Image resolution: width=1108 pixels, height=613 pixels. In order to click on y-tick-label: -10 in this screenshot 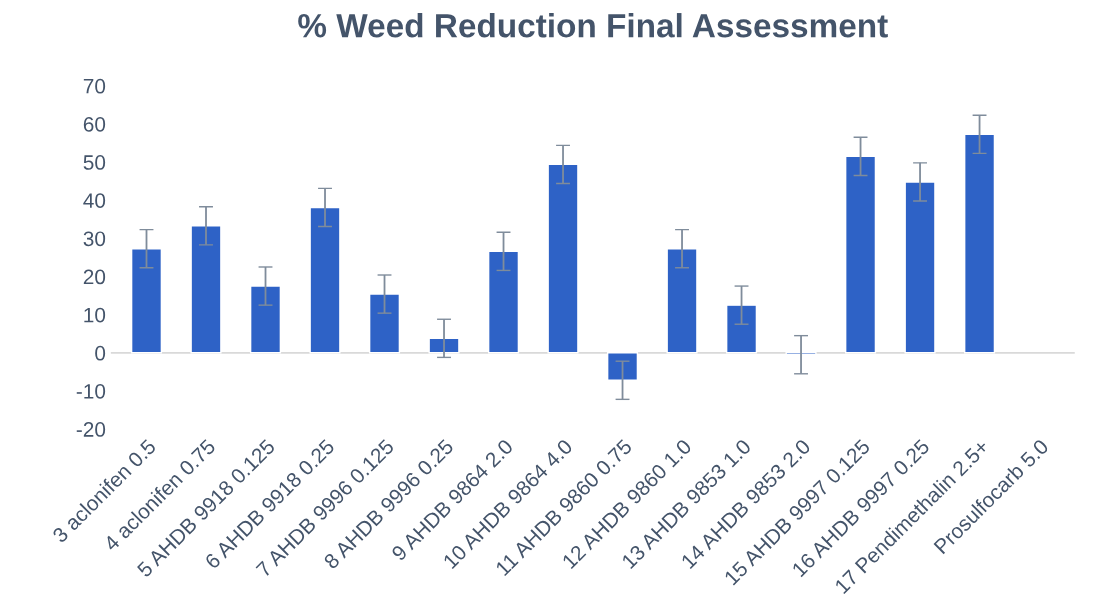, I will do `click(91, 391)`.